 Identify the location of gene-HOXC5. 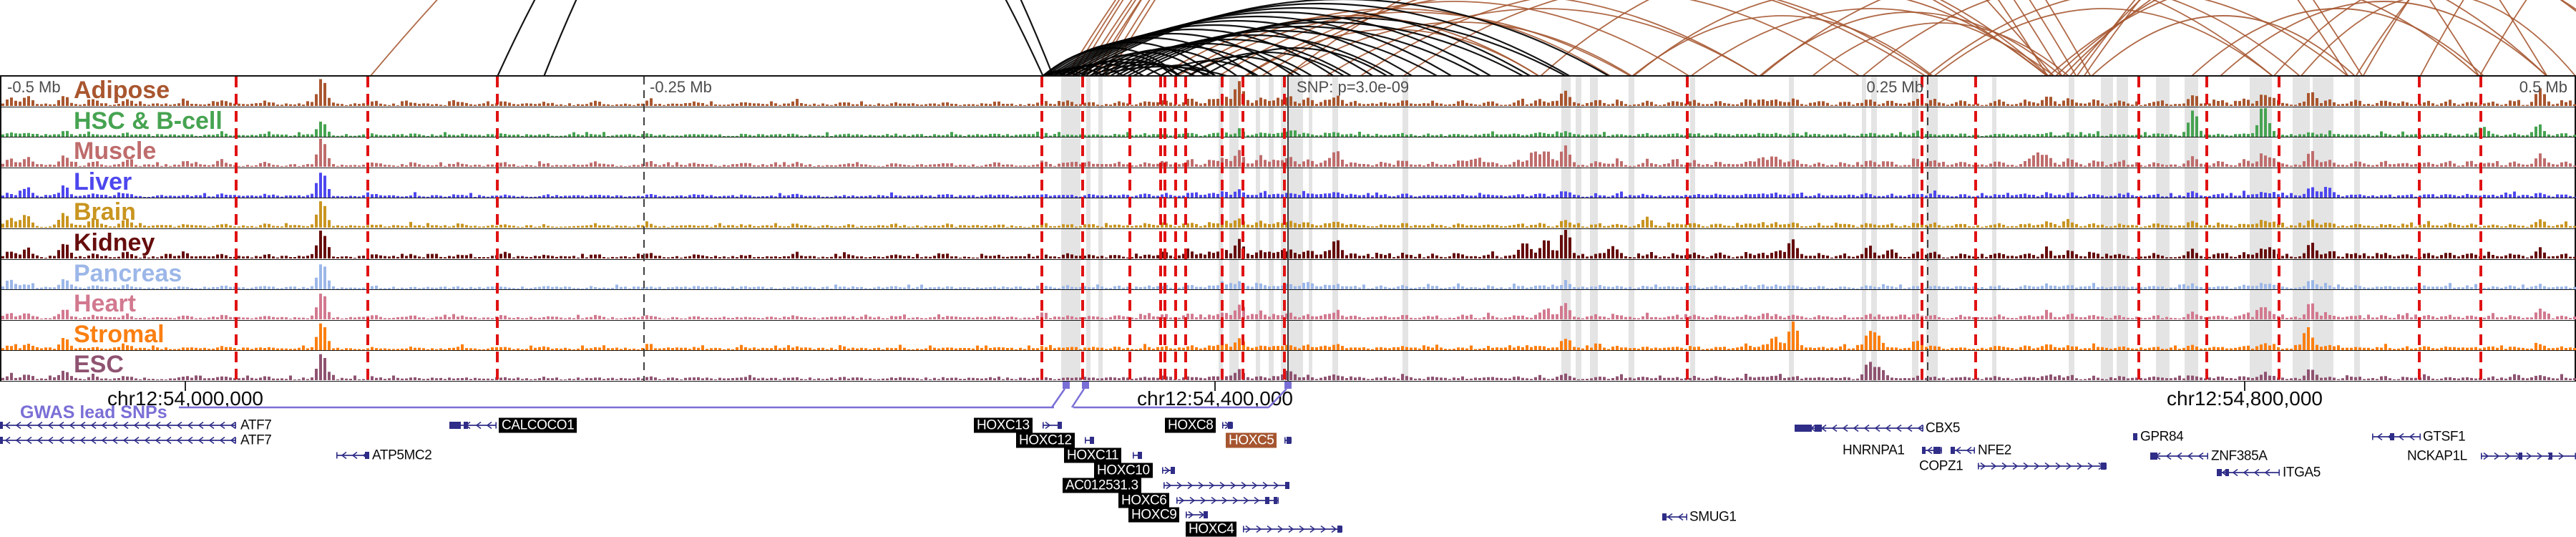
(1288, 440).